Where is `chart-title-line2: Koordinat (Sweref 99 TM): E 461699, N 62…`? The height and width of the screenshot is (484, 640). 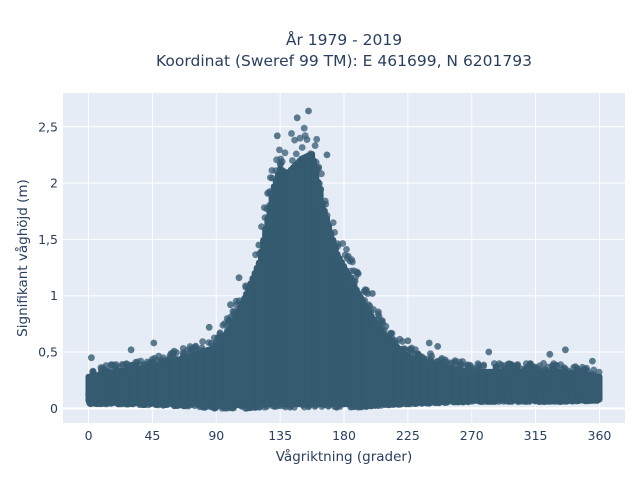 chart-title-line2: Koordinat (Sweref 99 TM): E 461699, N 62… is located at coordinates (344, 61).